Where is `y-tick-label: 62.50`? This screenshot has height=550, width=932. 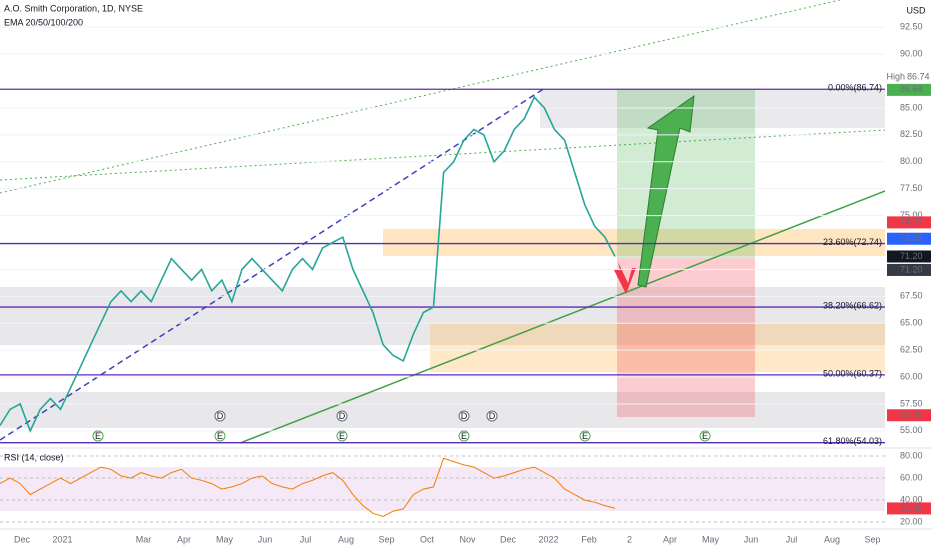
y-tick-label: 62.50 is located at coordinates (911, 350).